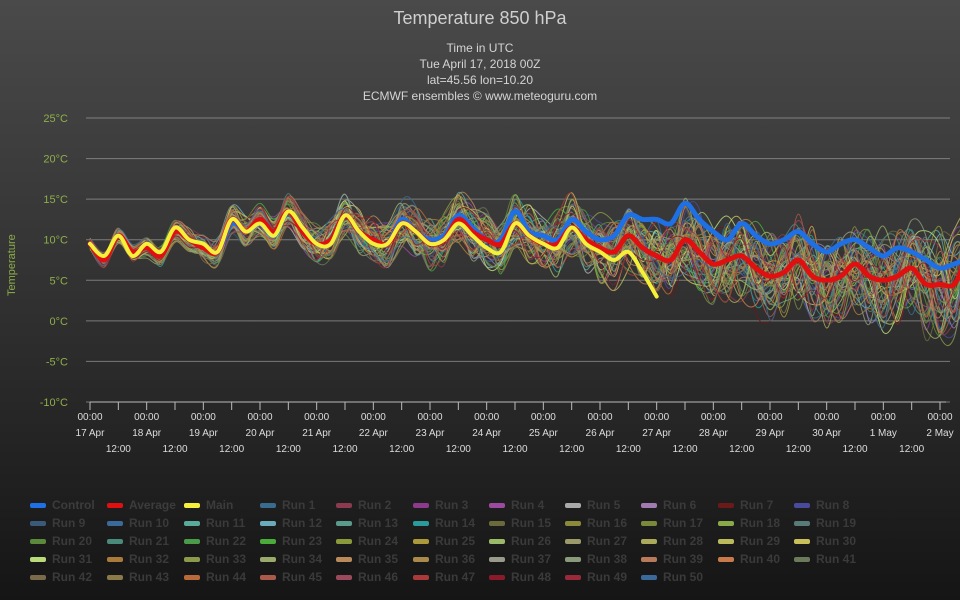  What do you see at coordinates (821, 505) in the screenshot?
I see `legend-item-run-8: Run 8` at bounding box center [821, 505].